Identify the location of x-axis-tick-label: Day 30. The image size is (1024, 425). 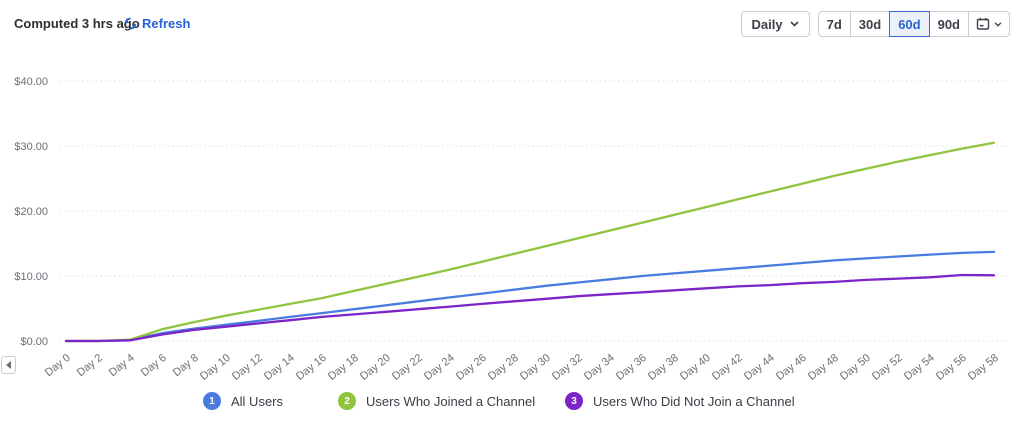
(535, 367).